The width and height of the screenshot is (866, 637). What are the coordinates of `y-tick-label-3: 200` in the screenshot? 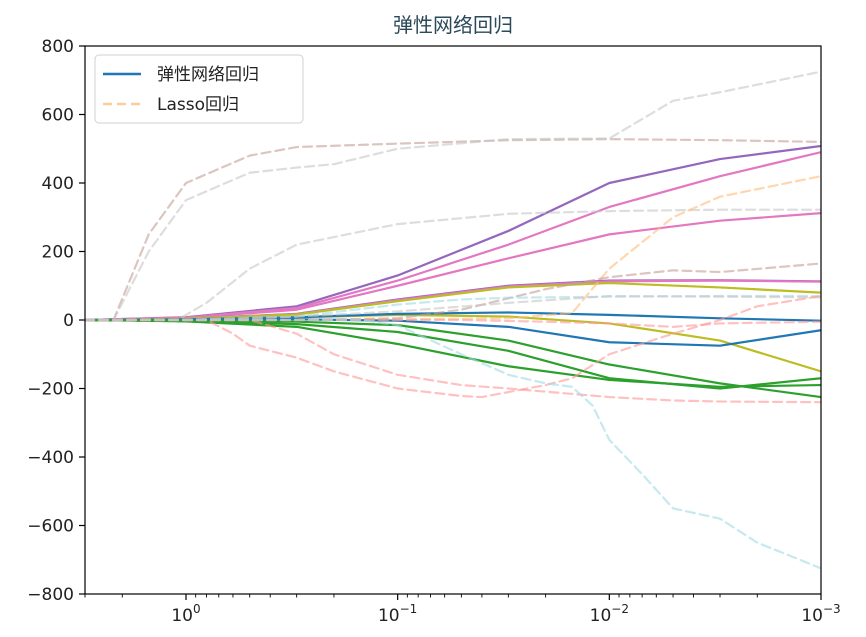 It's located at (58, 253).